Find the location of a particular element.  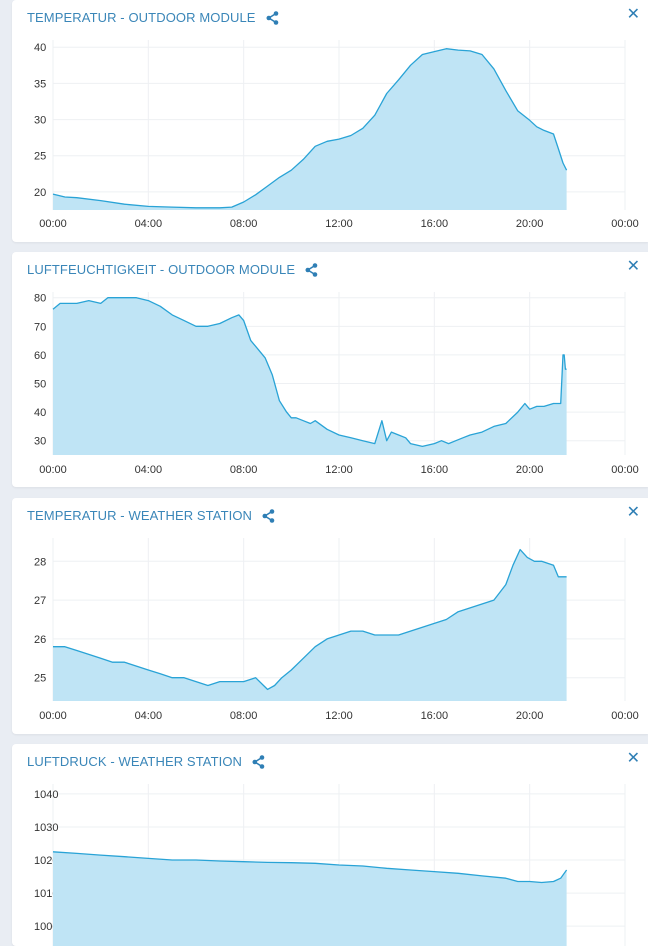

y-tick-label: 1020 is located at coordinates (46, 861).